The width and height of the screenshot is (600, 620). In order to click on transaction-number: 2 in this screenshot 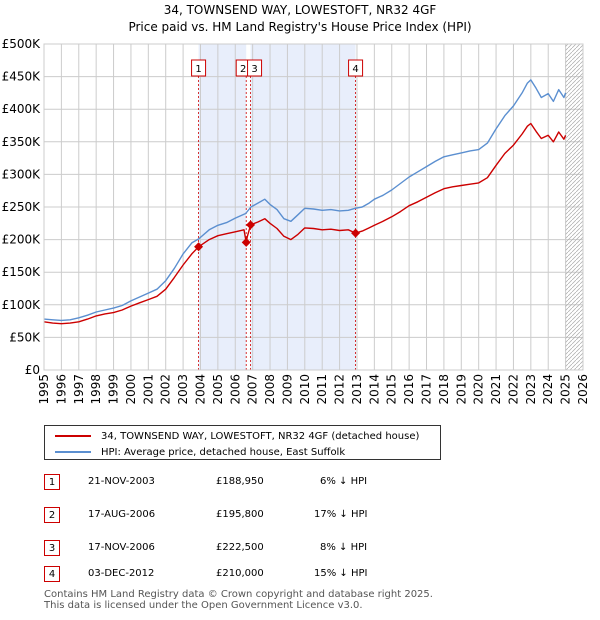, I will do `click(52, 515)`.